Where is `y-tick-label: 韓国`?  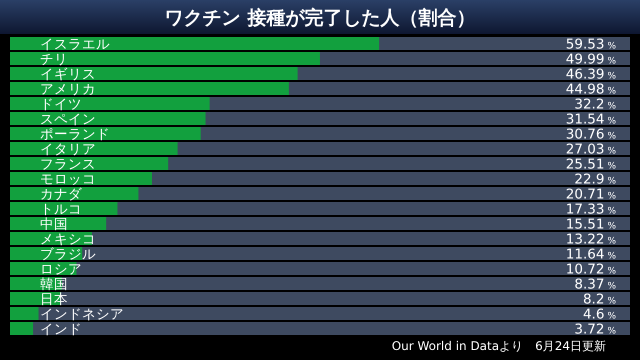
y-tick-label: 韓国 is located at coordinates (54, 284).